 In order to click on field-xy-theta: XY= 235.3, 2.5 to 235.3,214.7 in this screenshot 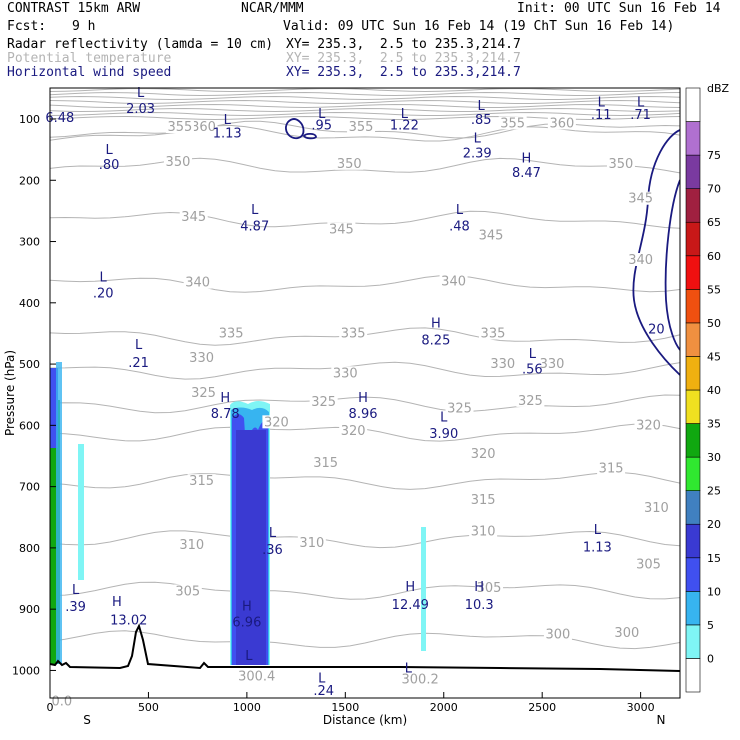, I will do `click(403, 58)`.